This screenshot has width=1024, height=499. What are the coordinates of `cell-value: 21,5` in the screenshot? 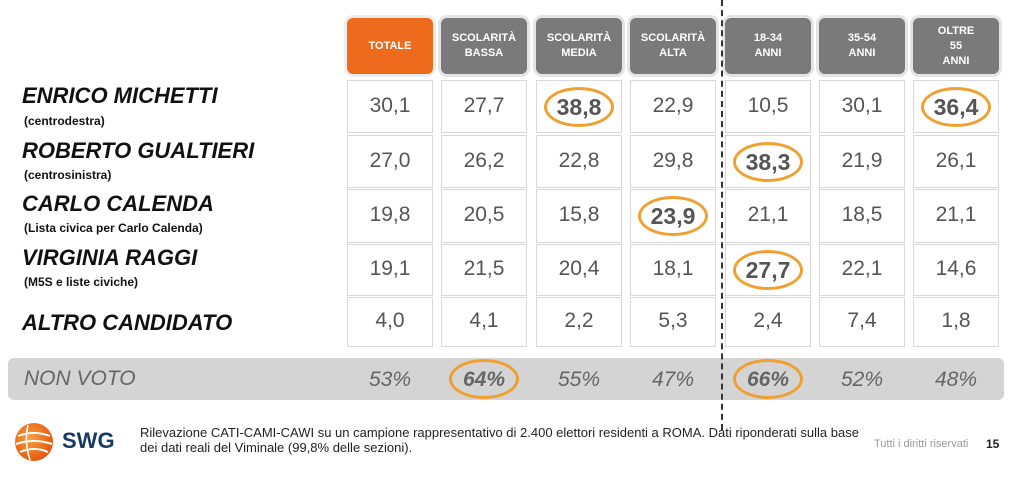 It's located at (484, 268).